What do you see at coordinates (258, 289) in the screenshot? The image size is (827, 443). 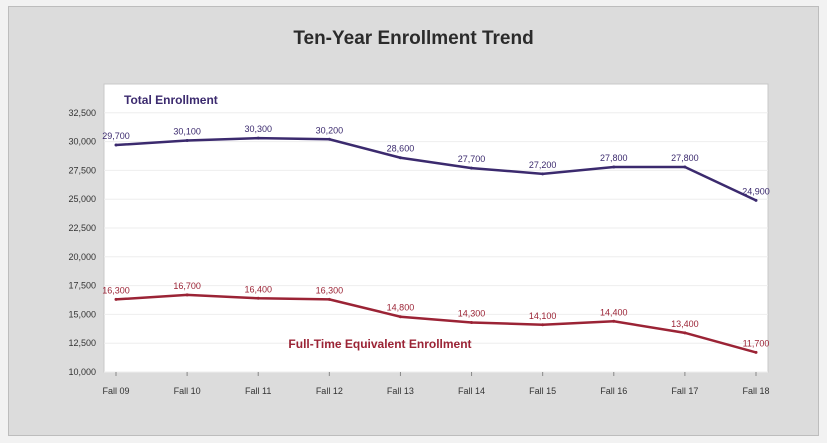 I see `data-label: 16,400` at bounding box center [258, 289].